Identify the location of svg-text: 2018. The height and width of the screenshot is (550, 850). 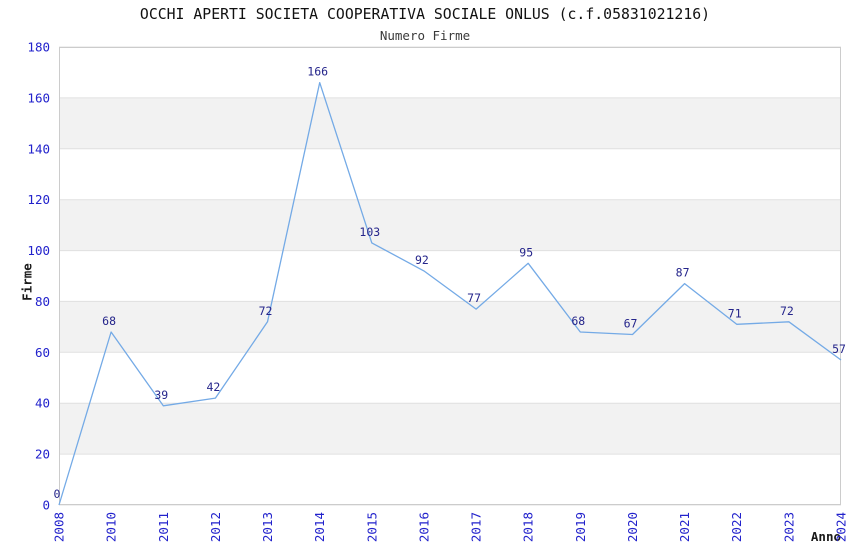
(528, 527).